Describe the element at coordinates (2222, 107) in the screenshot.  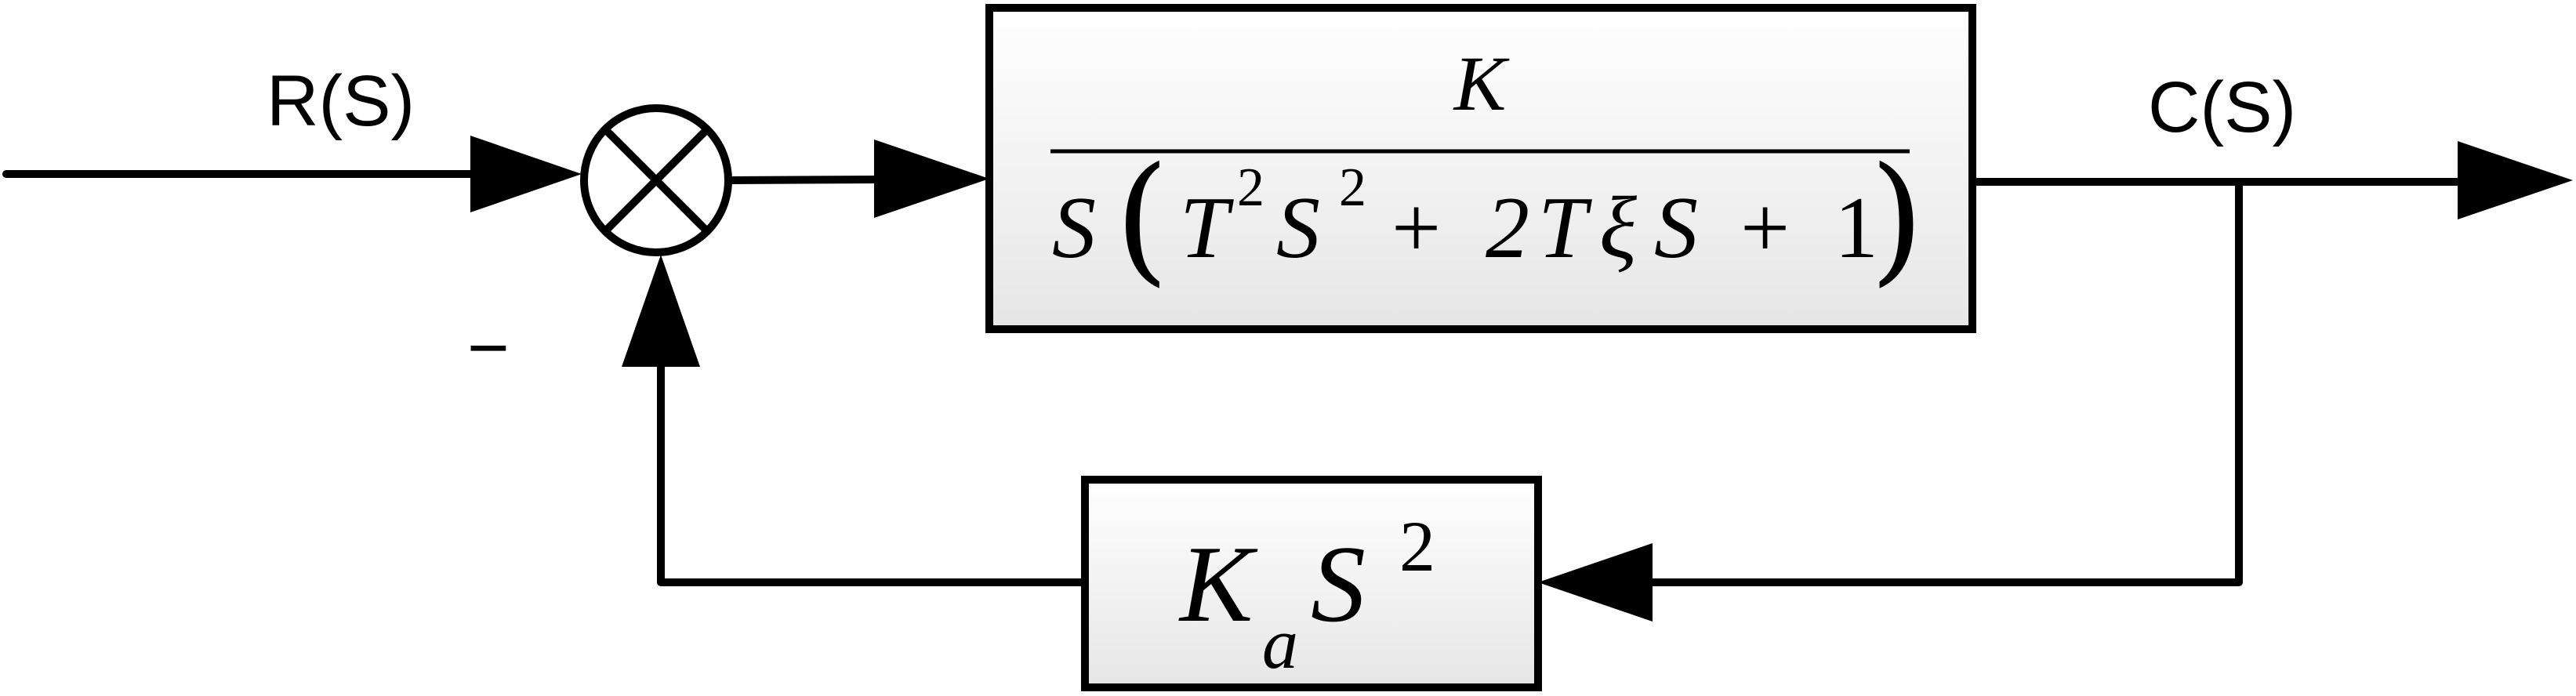
I see `output-label: C(S)` at that location.